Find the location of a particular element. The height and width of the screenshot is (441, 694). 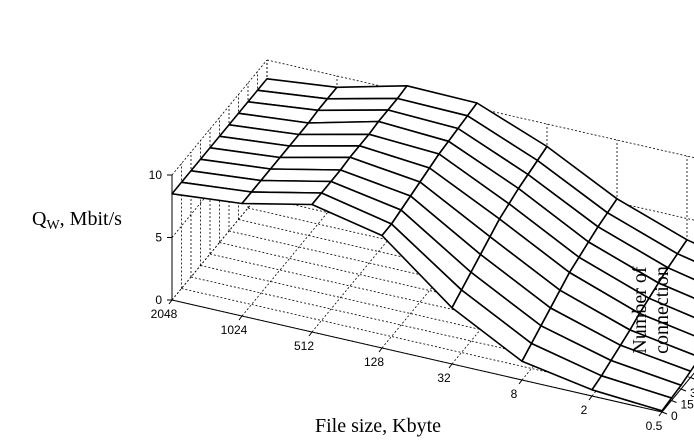

x-tick-label: 1024 is located at coordinates (234, 330).